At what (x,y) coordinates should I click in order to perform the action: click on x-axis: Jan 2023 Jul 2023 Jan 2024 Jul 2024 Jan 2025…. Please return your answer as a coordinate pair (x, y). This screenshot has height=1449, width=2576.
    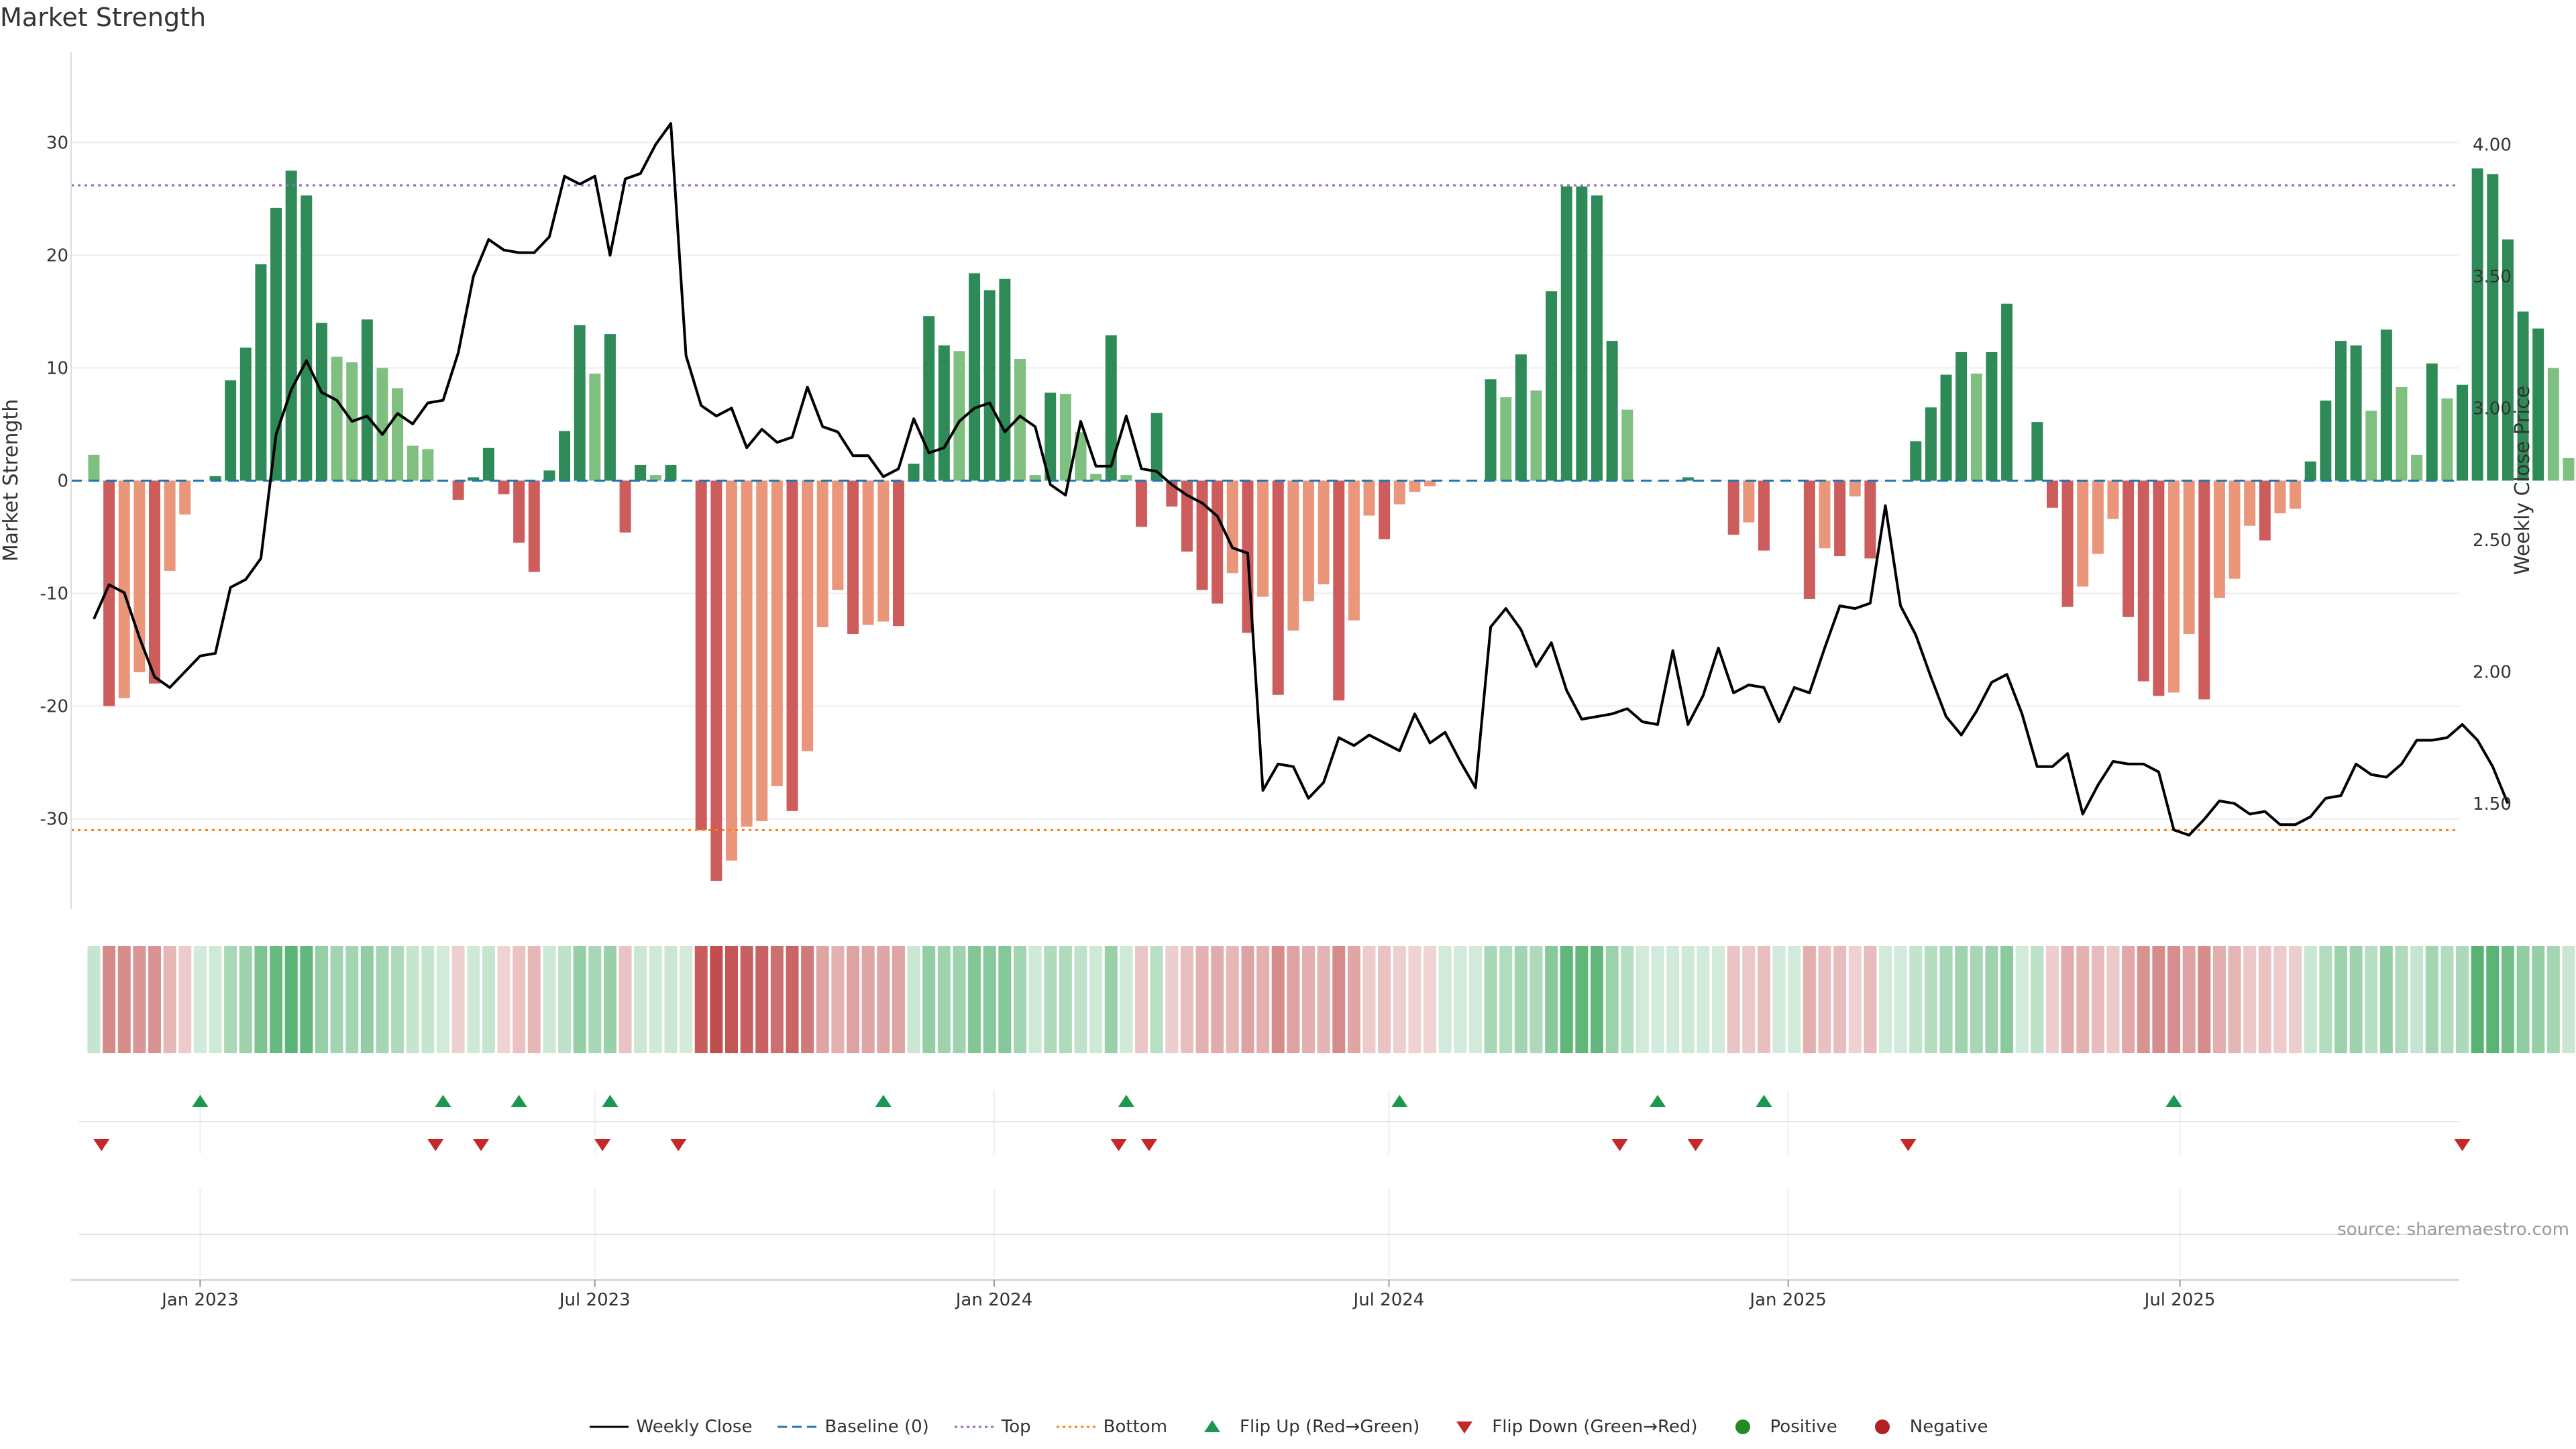
    Looking at the image, I should click on (1265, 1294).